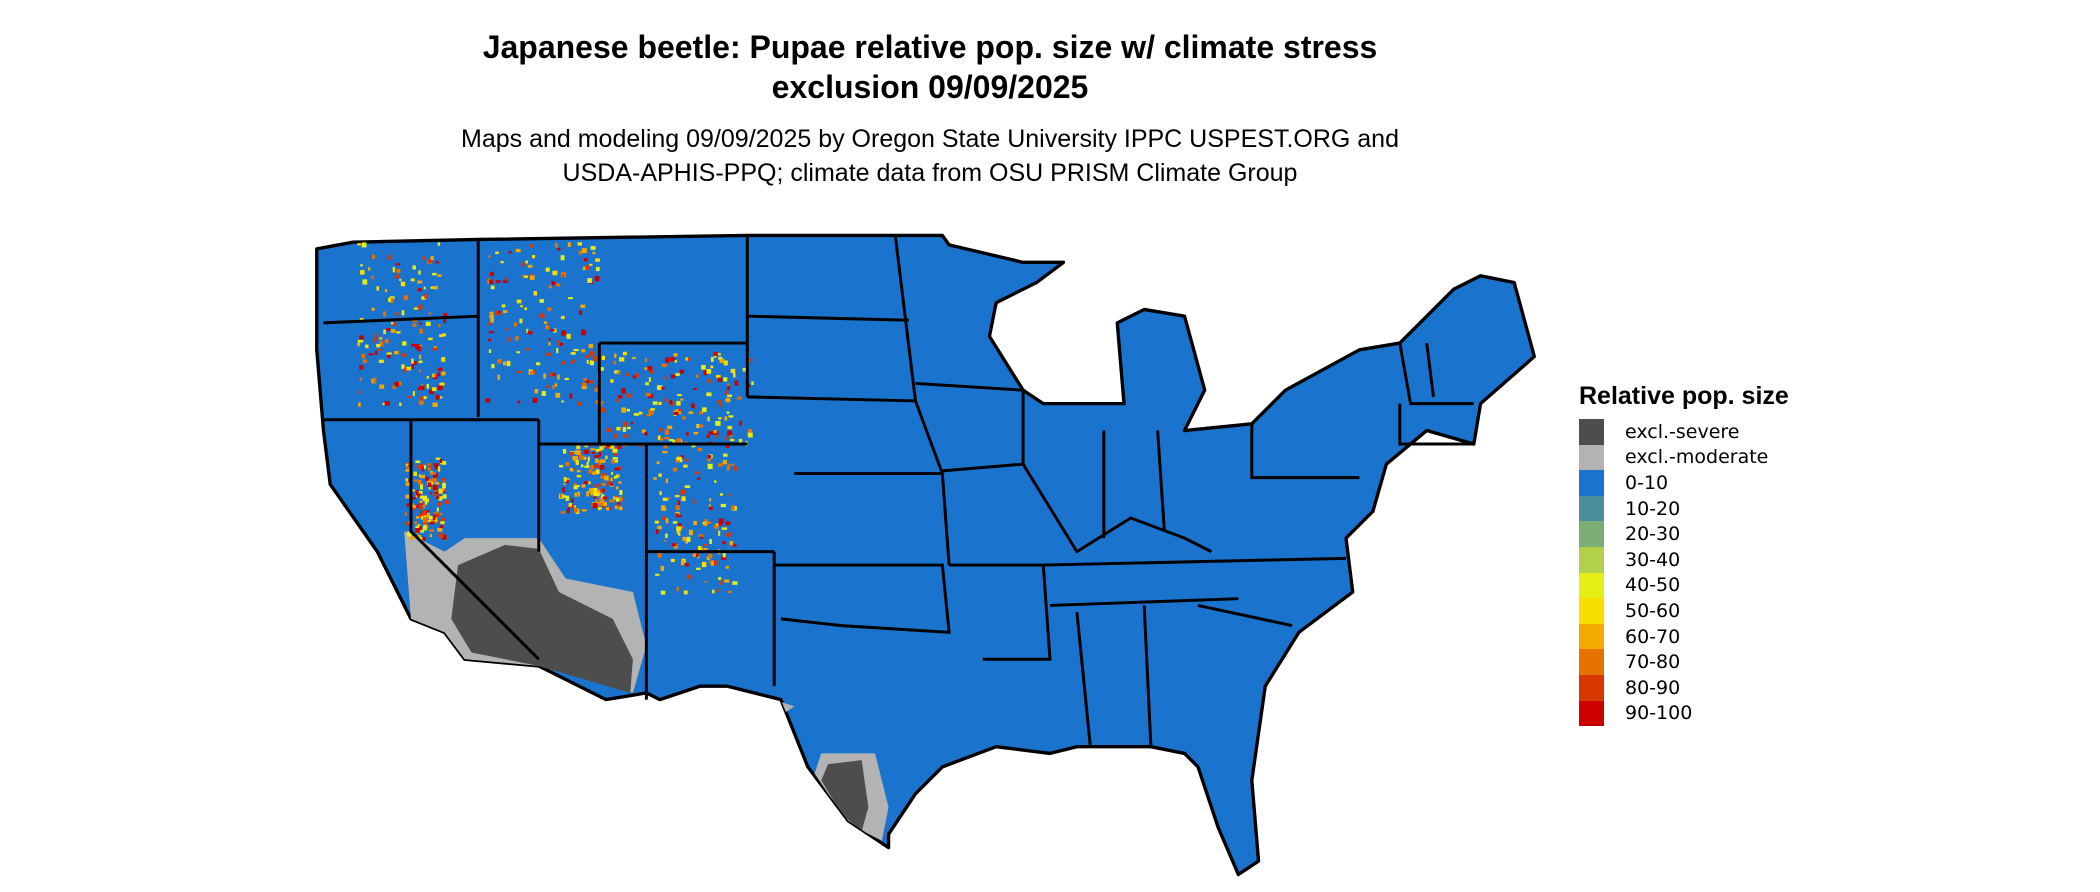 This screenshot has width=2100, height=892. I want to click on legend-item: 90-100, so click(1684, 713).